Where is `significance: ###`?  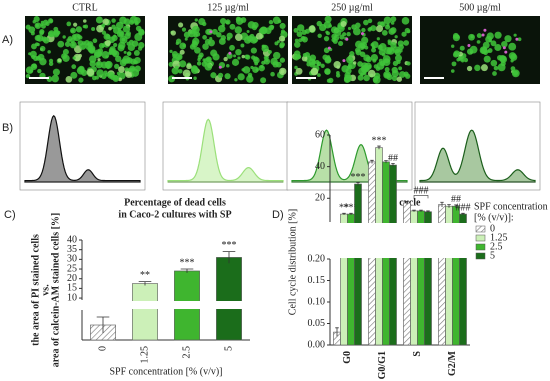
significance: ### is located at coordinates (421, 191).